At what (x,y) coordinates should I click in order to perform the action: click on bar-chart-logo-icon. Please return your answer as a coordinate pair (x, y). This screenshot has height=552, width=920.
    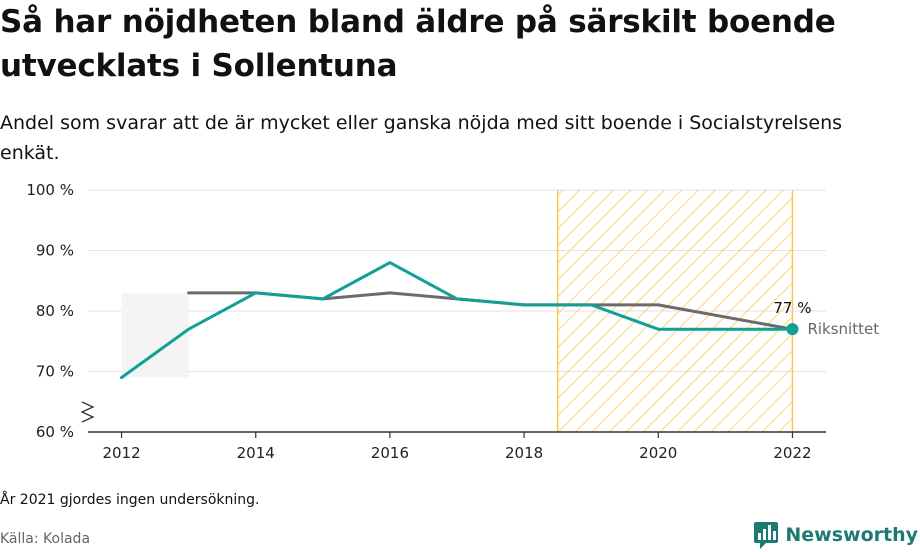
    Looking at the image, I should click on (766, 535).